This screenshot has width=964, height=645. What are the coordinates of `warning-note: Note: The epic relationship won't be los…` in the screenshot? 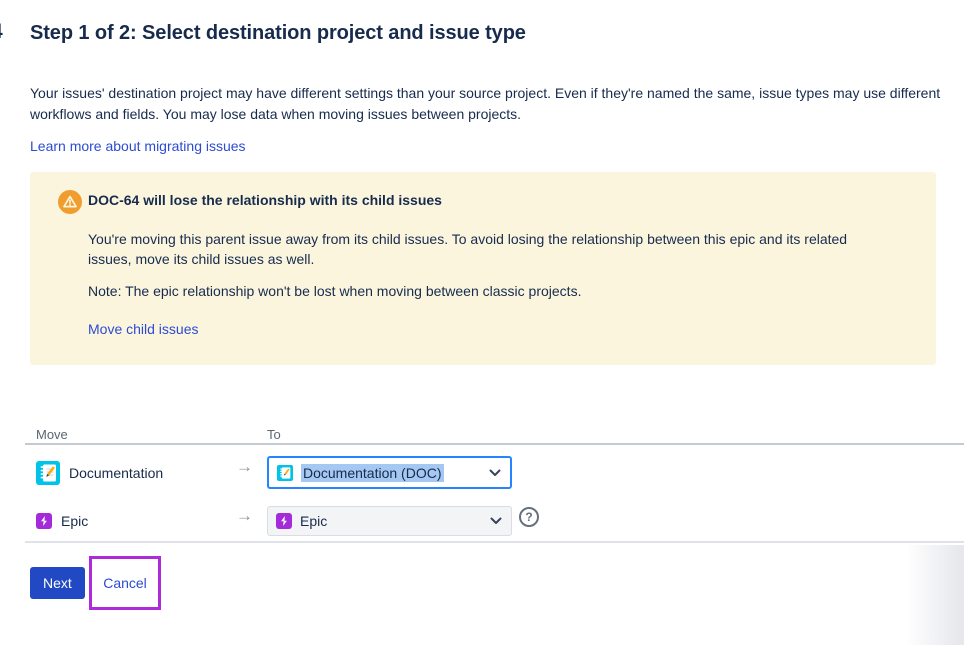 It's located at (335, 291).